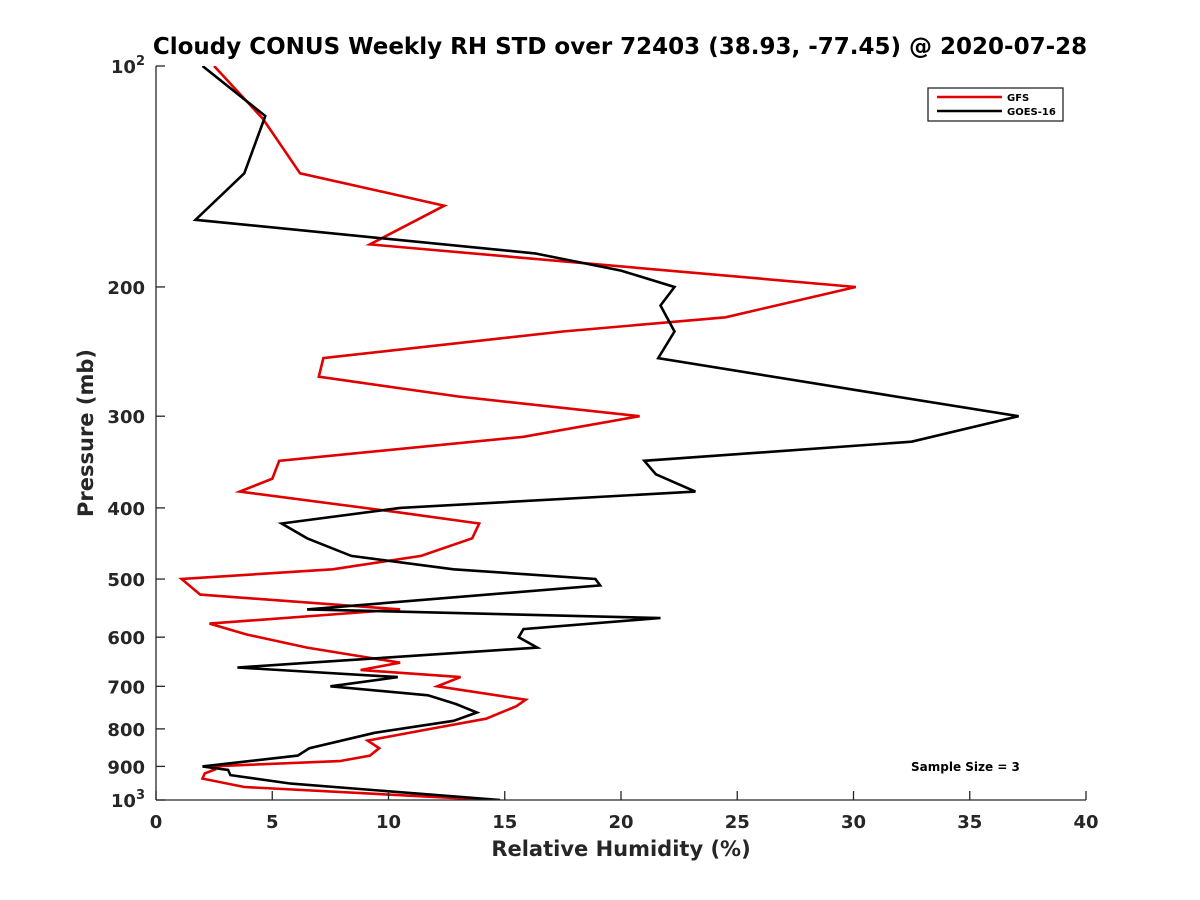 This screenshot has height=900, width=1200. Describe the element at coordinates (126, 417) in the screenshot. I see `y-tick-label: 300` at that location.